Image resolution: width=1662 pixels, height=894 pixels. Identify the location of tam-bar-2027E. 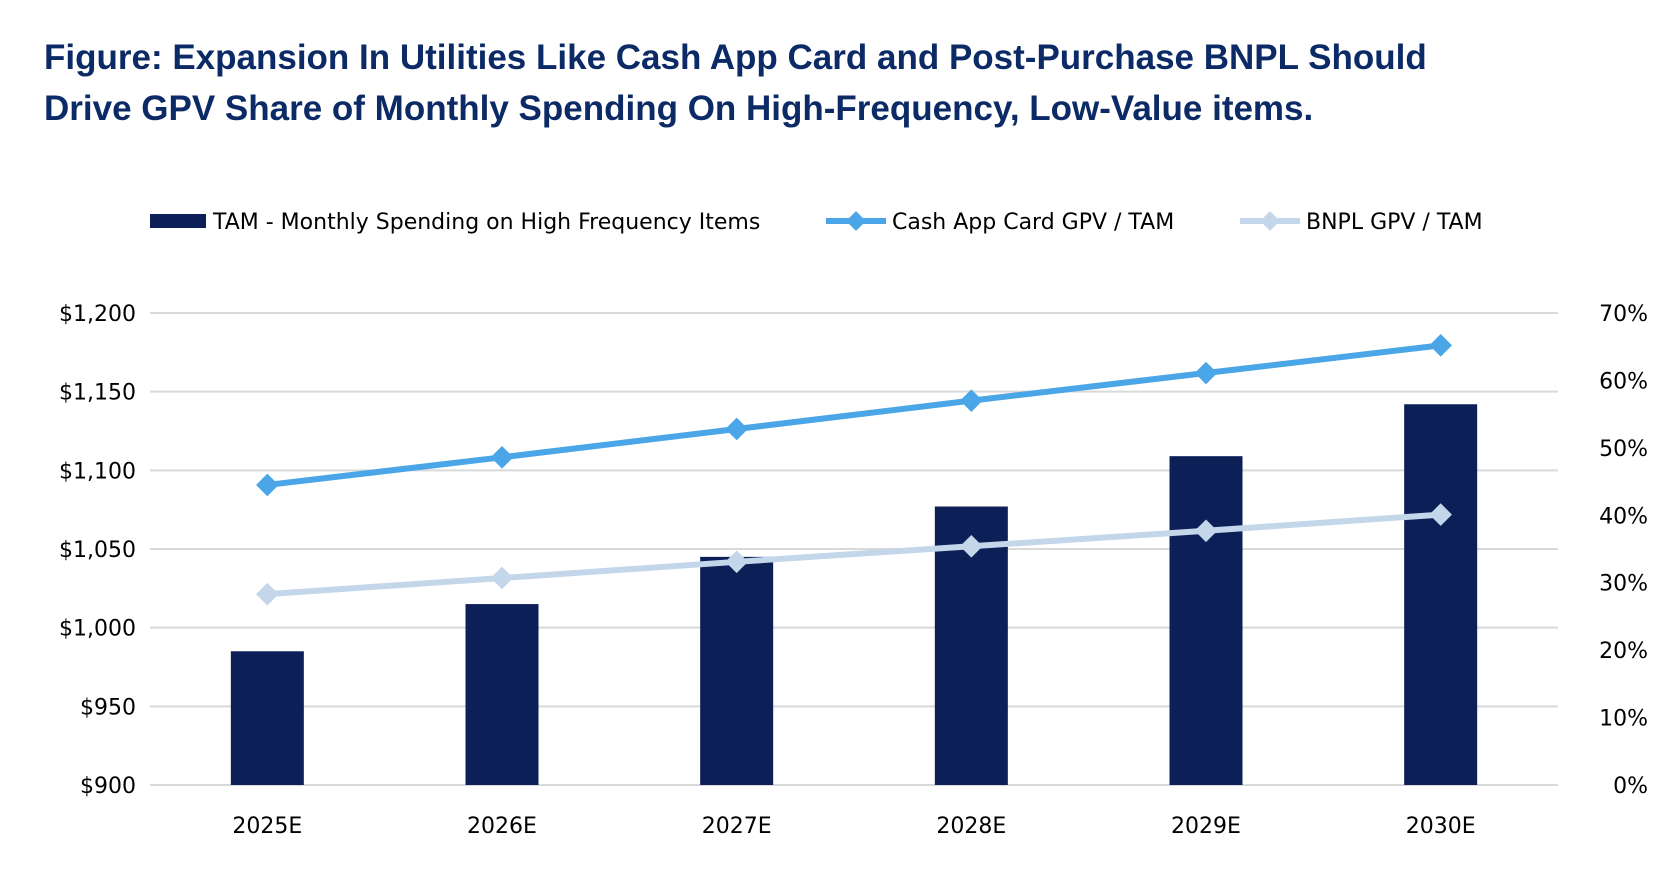
(737, 670).